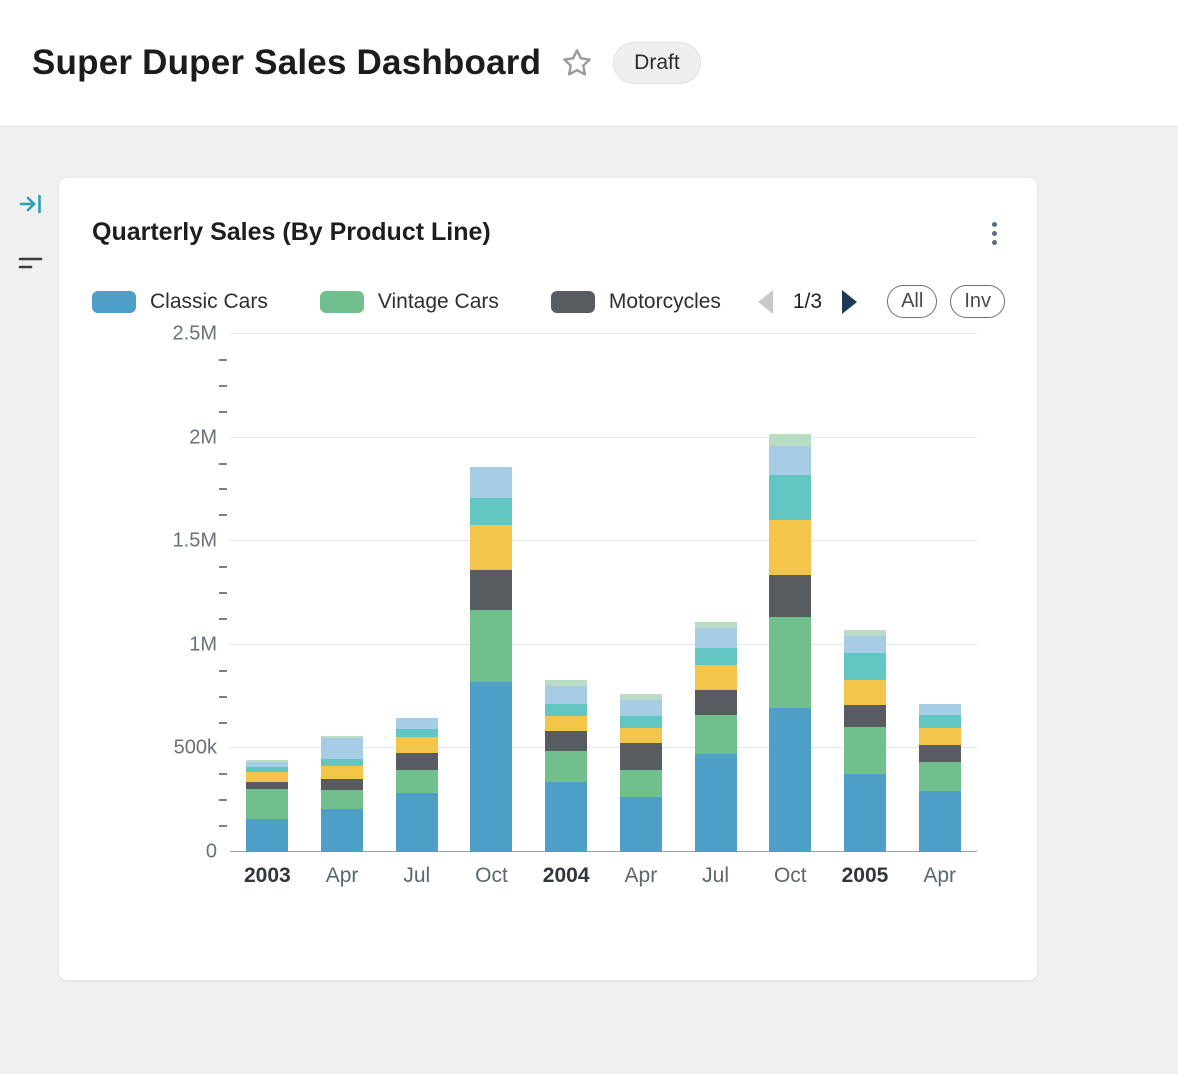 This screenshot has width=1178, height=1074. I want to click on stacked-bar-3-oct, so click(491, 659).